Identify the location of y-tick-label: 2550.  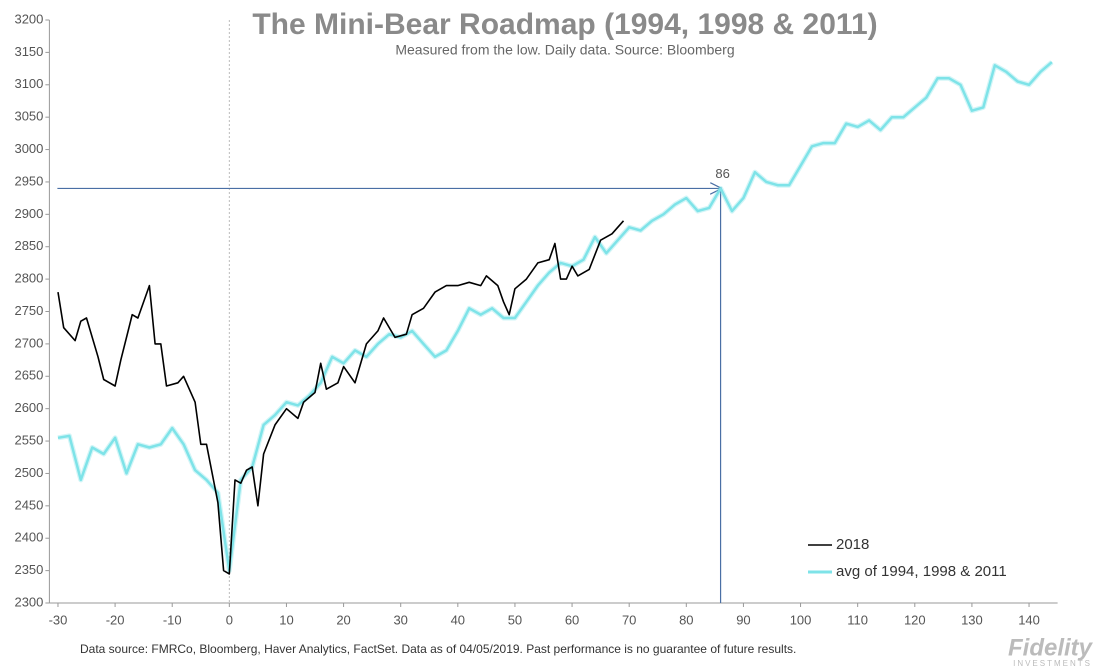
(28, 439).